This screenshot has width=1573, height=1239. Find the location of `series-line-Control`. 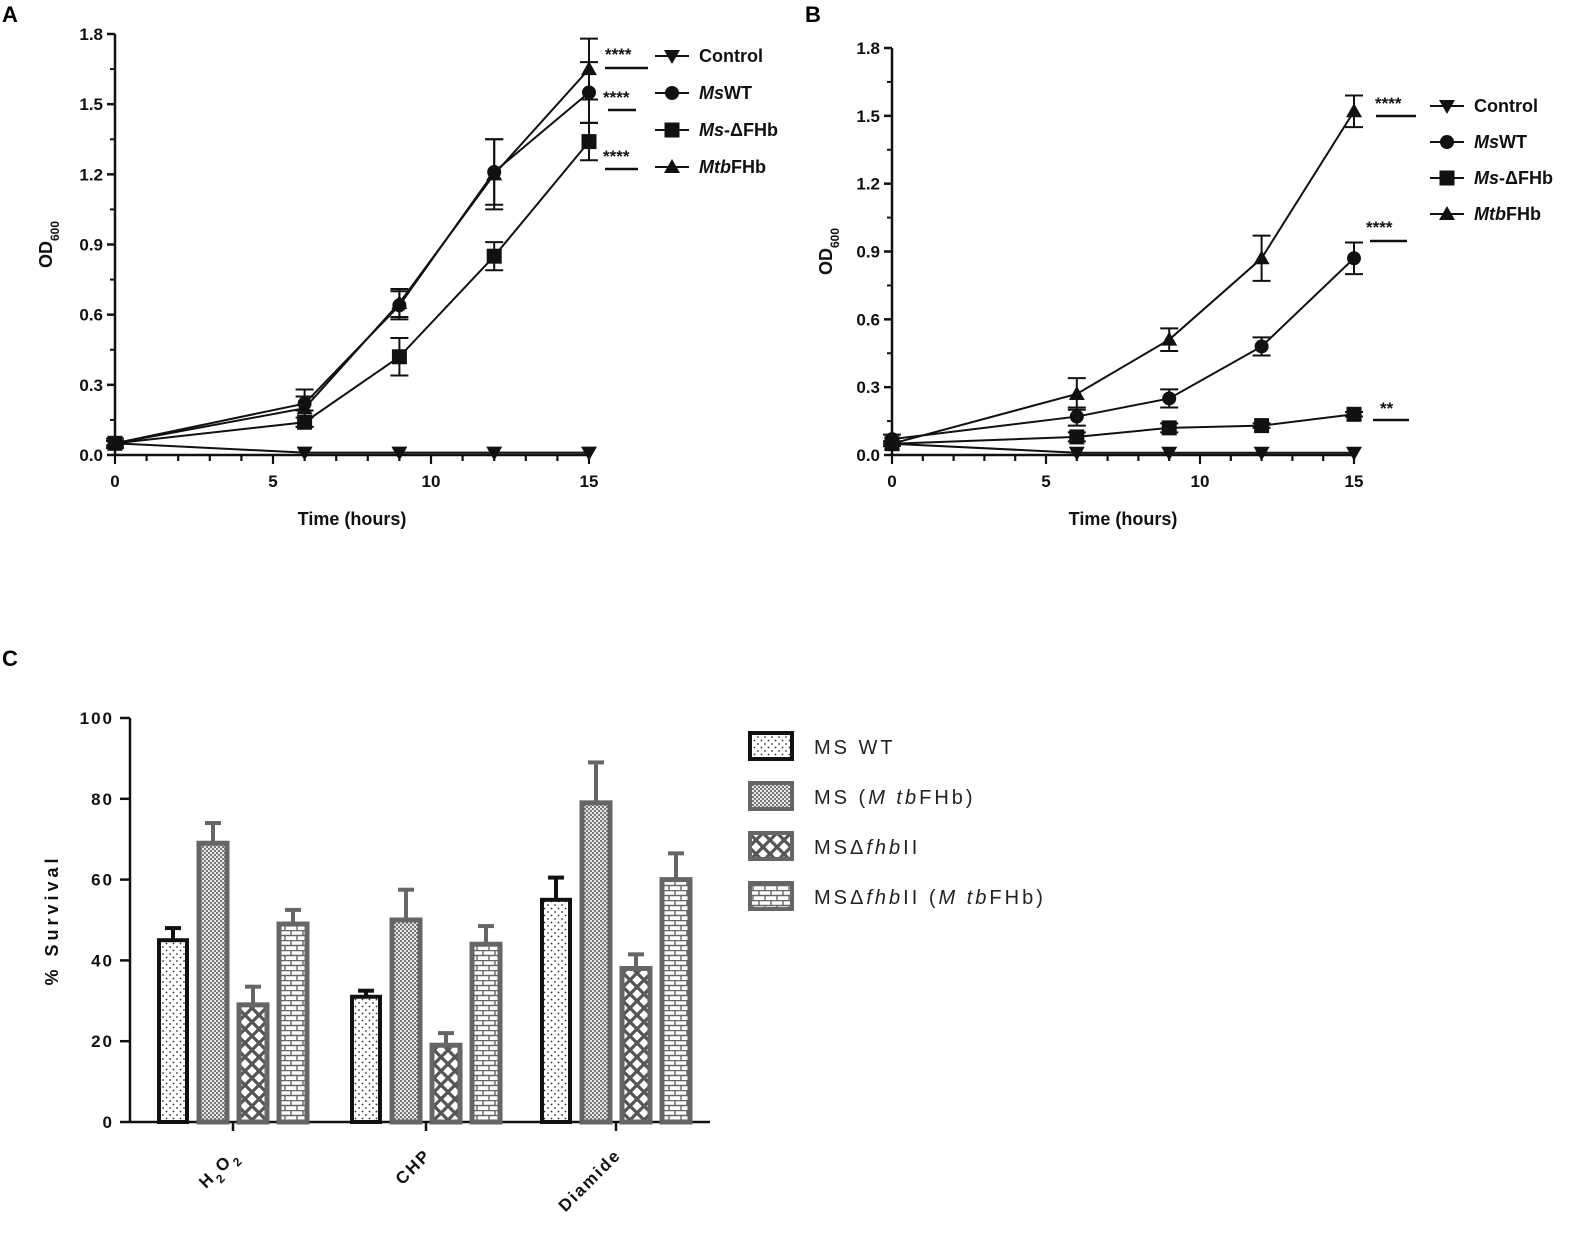

series-line-Control is located at coordinates (1122, 448).